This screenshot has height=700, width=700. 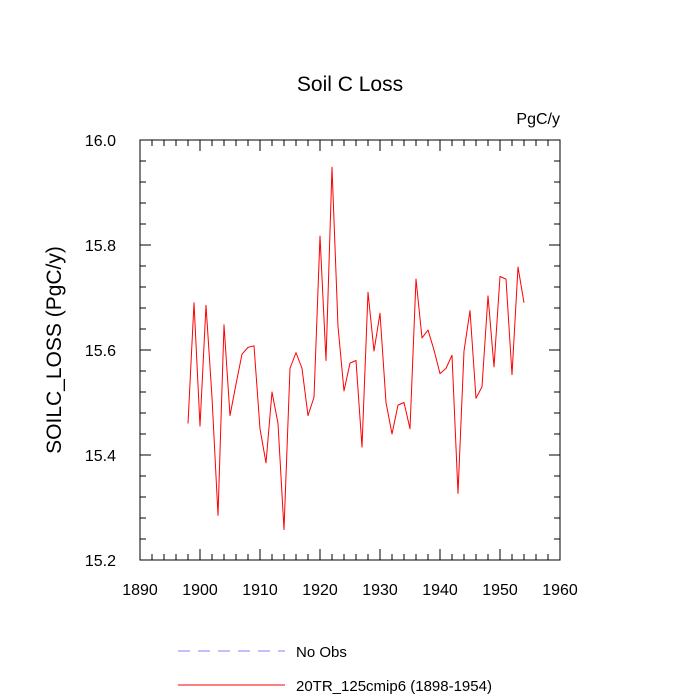 What do you see at coordinates (440, 590) in the screenshot?
I see `x-tick-label: 1940` at bounding box center [440, 590].